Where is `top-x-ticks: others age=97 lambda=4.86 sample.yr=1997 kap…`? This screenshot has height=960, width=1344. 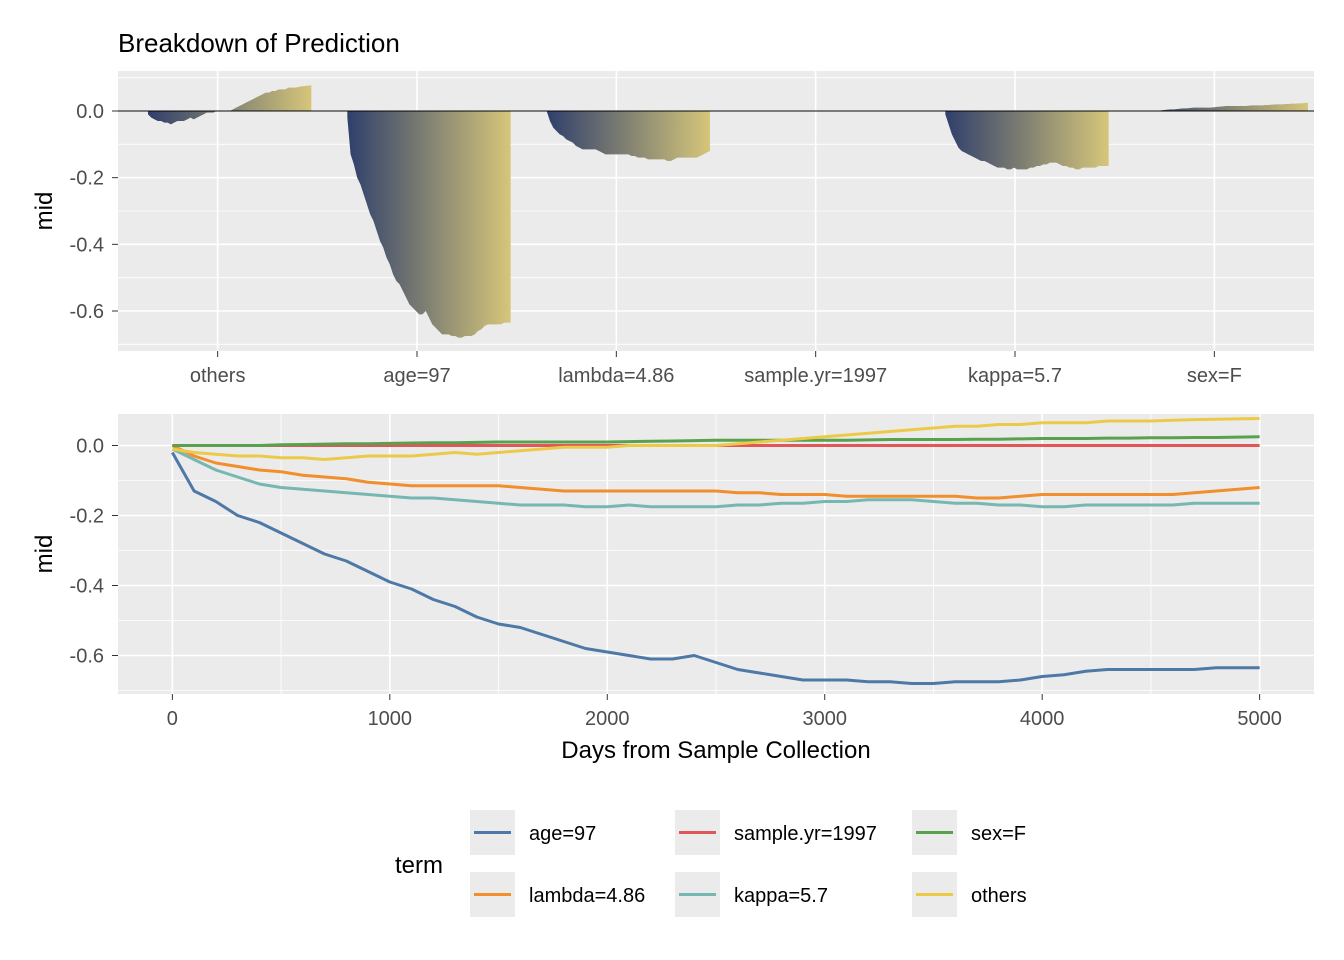
top-x-ticks: others age=97 lambda=4.86 sample.yr=1997 kap… is located at coordinates (716, 369).